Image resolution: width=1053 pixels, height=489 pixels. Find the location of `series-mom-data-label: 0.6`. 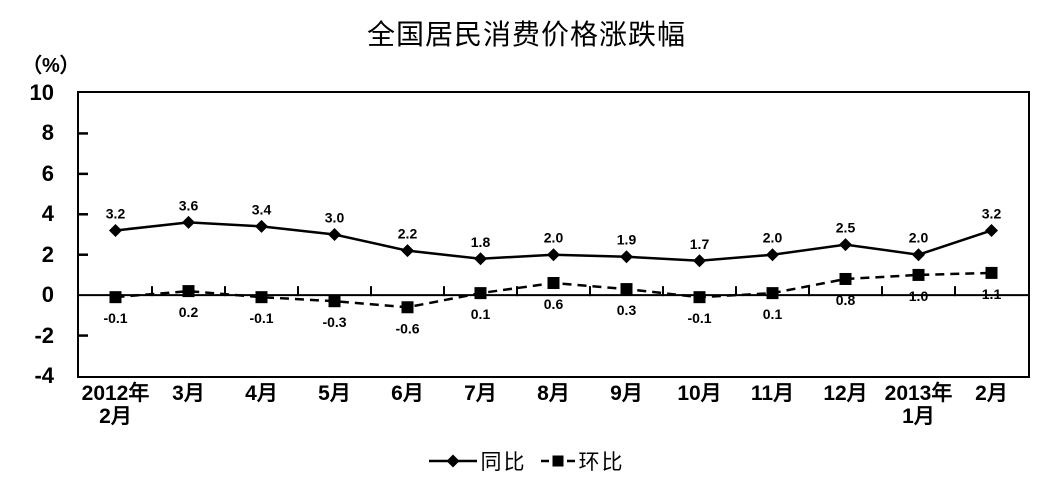

series-mom-data-label: 0.6 is located at coordinates (554, 304).